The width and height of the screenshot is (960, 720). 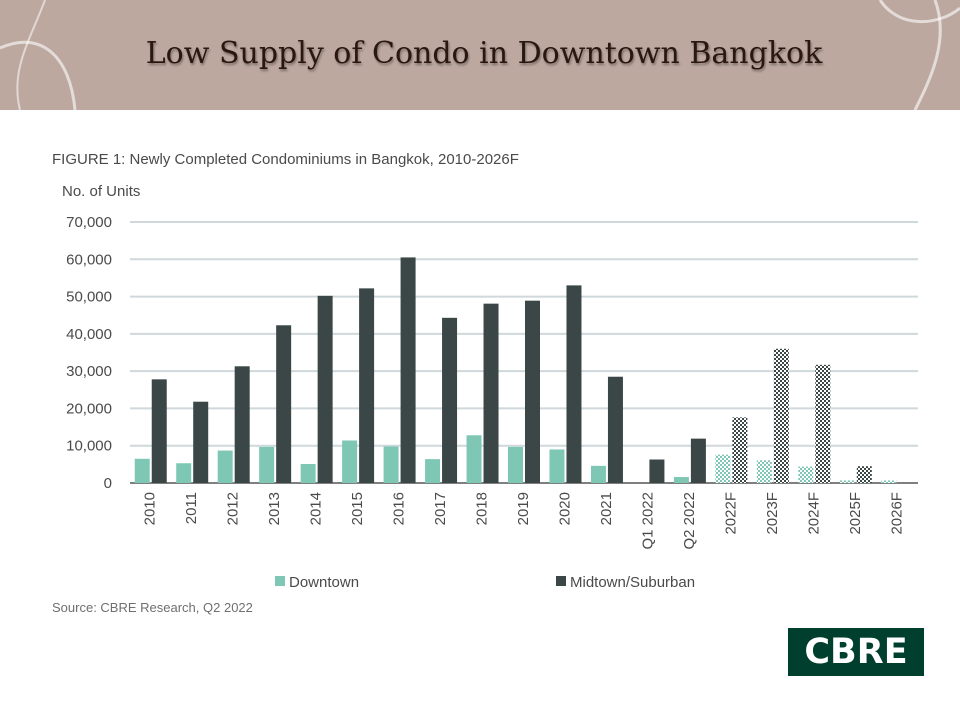 What do you see at coordinates (606, 508) in the screenshot?
I see `x-tick-label: 2021` at bounding box center [606, 508].